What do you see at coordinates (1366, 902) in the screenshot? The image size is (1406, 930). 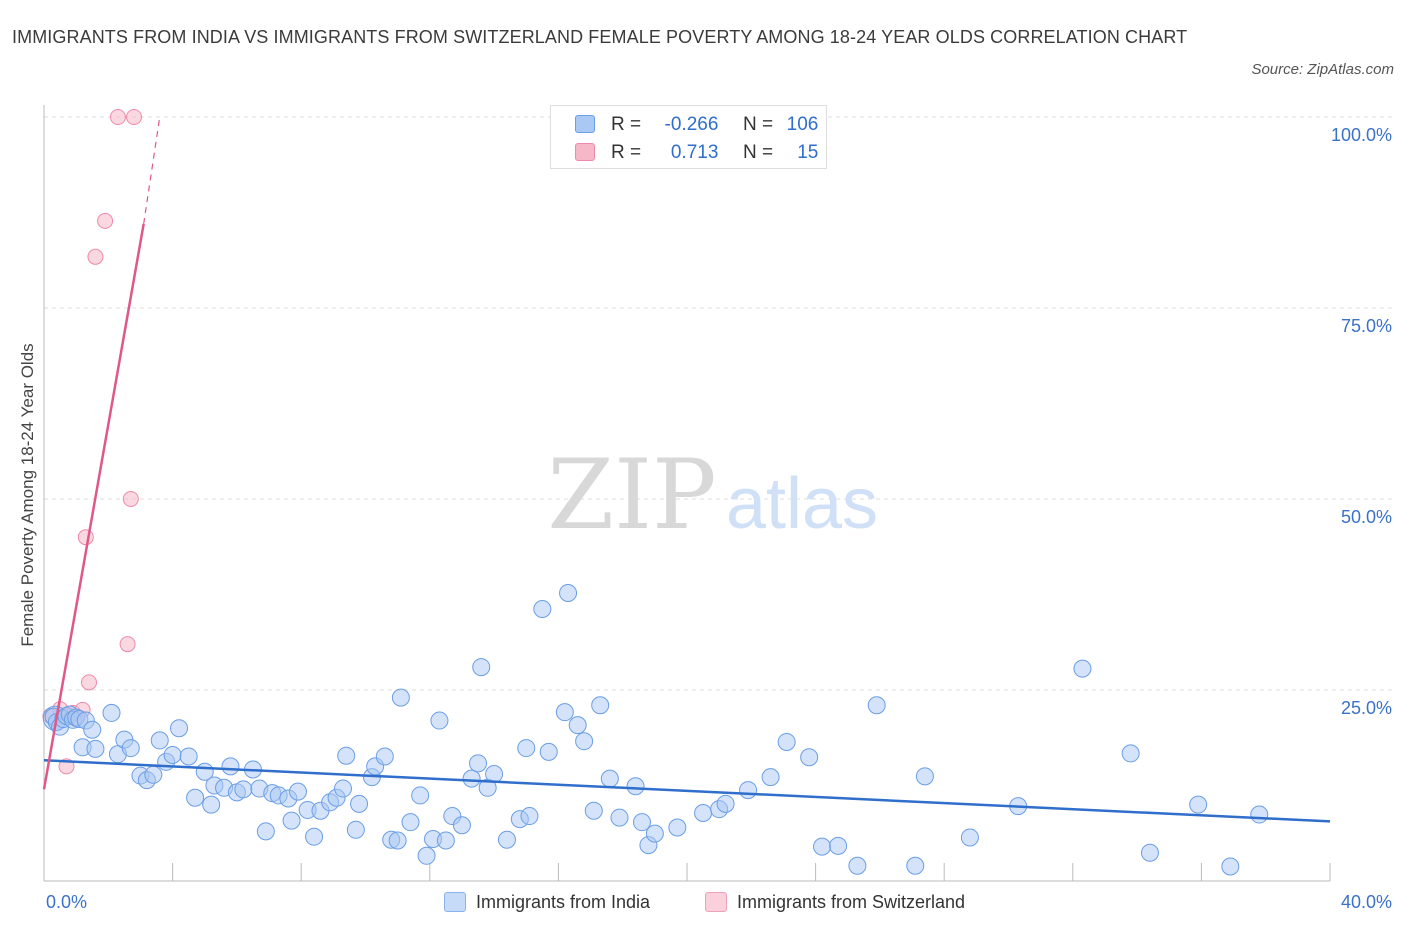 I see `x-tick-label-max: 40.0%` at bounding box center [1366, 902].